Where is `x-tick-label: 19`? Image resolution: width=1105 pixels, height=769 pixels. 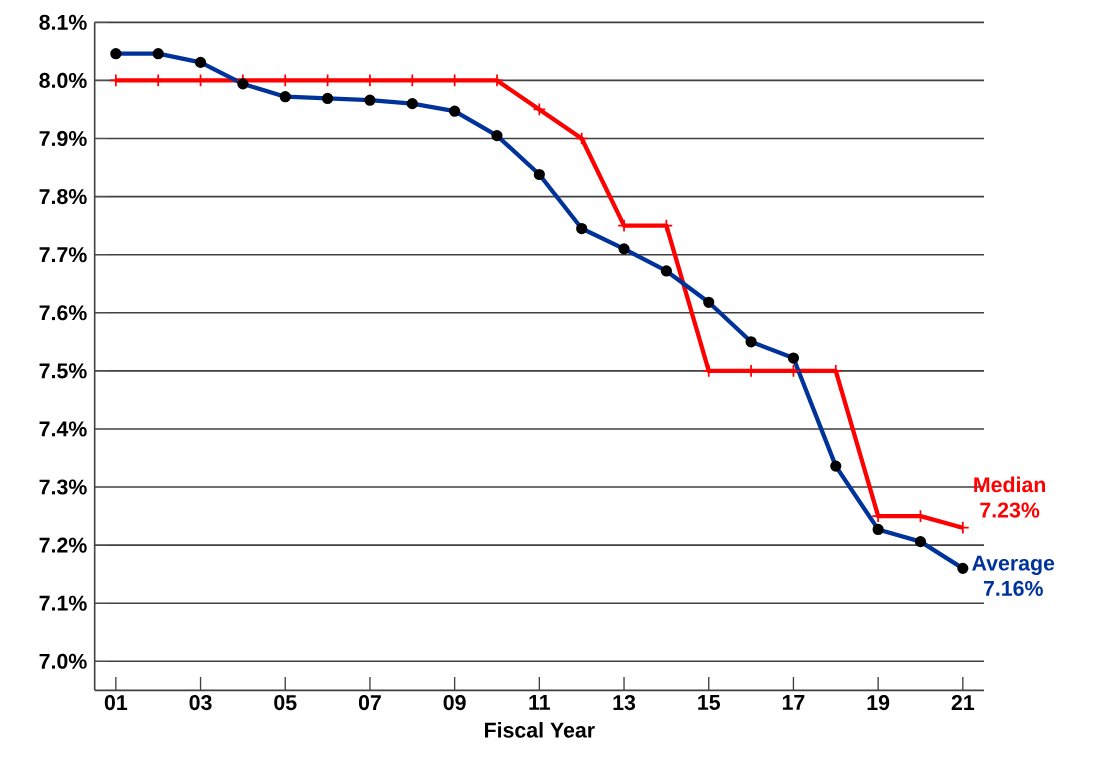 x-tick-label: 19 is located at coordinates (878, 703).